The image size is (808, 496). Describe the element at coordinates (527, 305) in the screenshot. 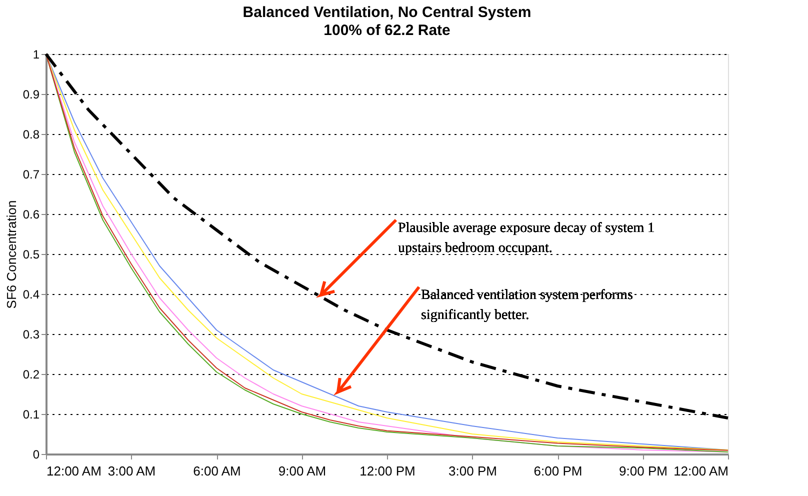

I see `annotation: Balanced ventilation system performs significantly better.` at that location.